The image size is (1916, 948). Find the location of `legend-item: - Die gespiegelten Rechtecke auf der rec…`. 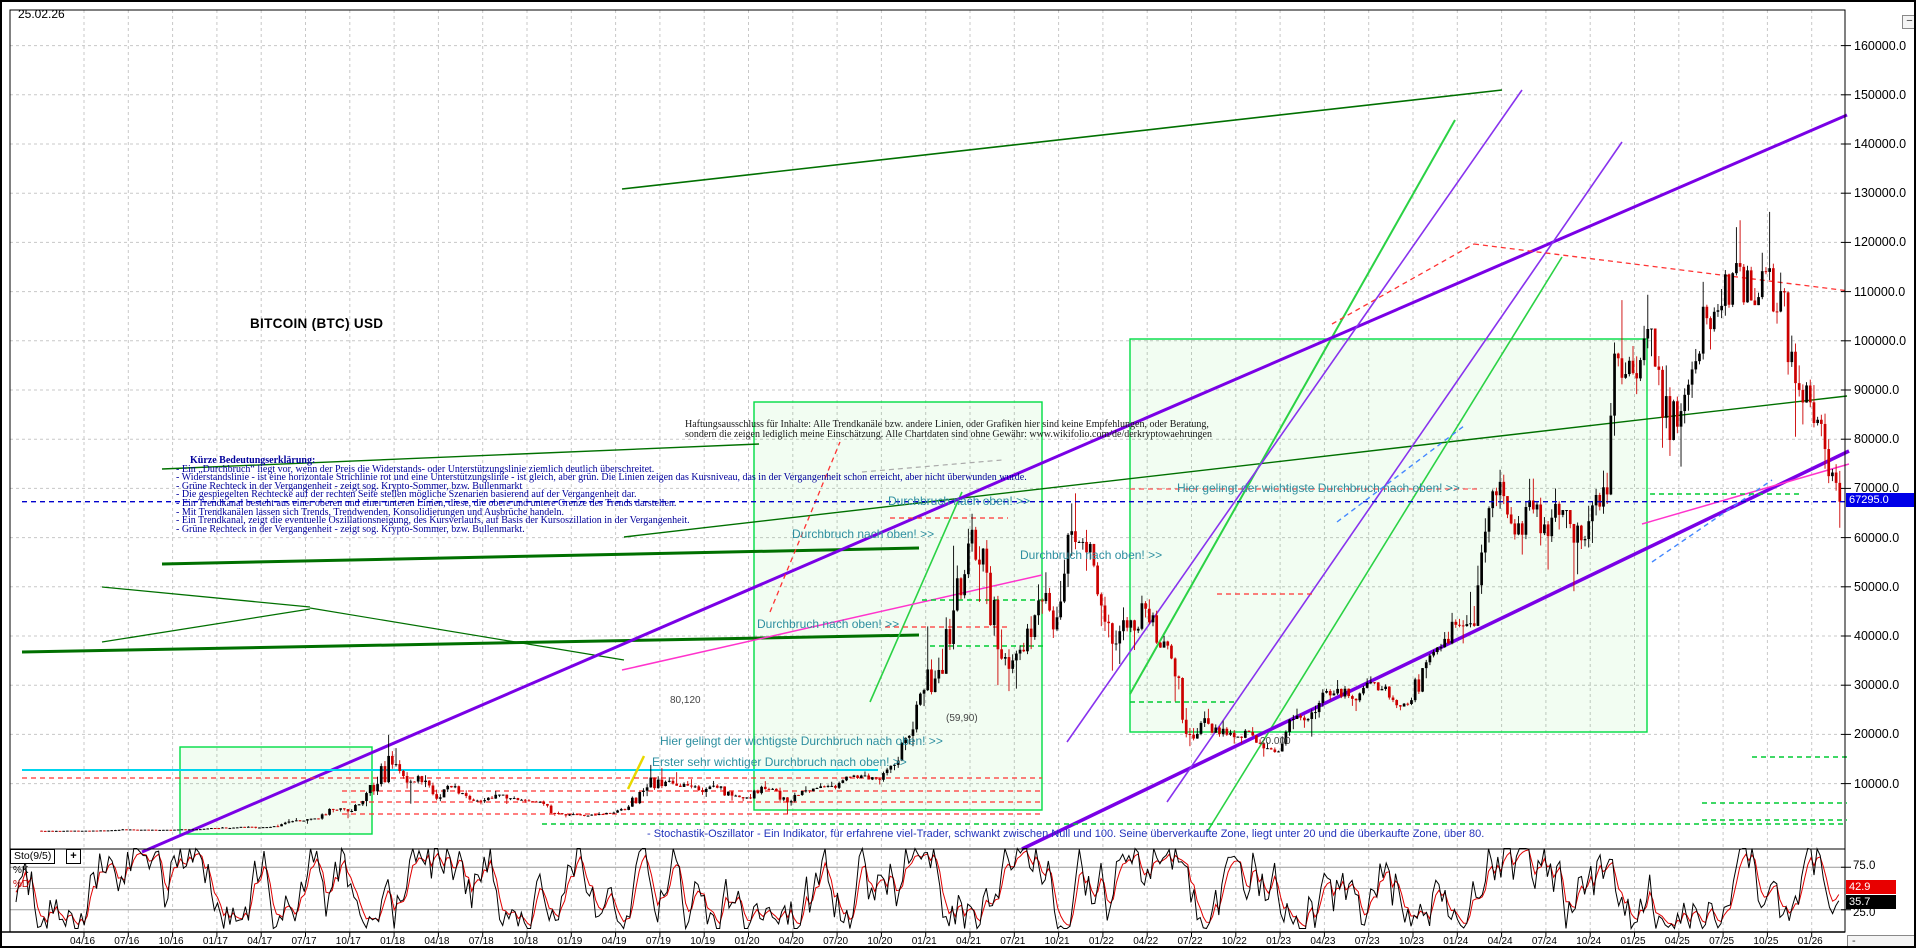

legend-item: - Die gespiegelten Rechtecke auf der rec… is located at coordinates (406, 495).